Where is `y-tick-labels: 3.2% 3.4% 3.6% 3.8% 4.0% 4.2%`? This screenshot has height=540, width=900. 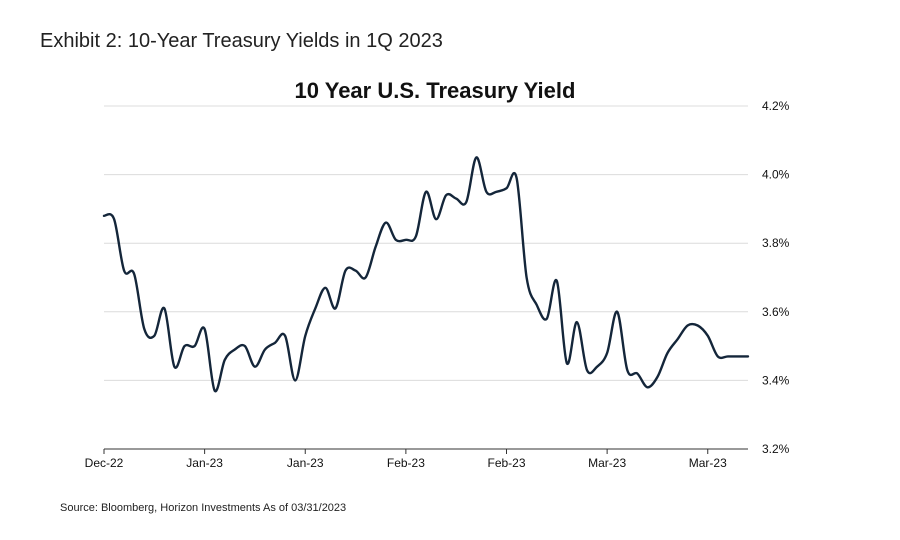
y-tick-labels: 3.2% 3.4% 3.6% 3.8% 4.0% 4.2% is located at coordinates (776, 277).